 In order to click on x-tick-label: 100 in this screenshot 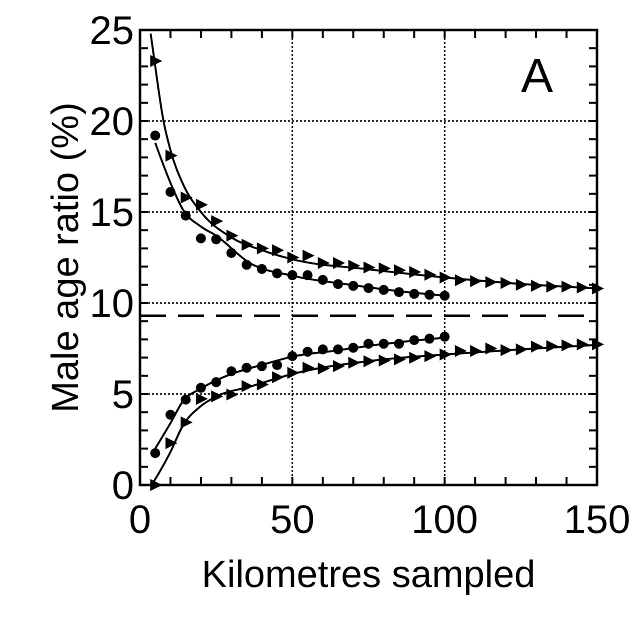, I will do `click(444, 520)`.